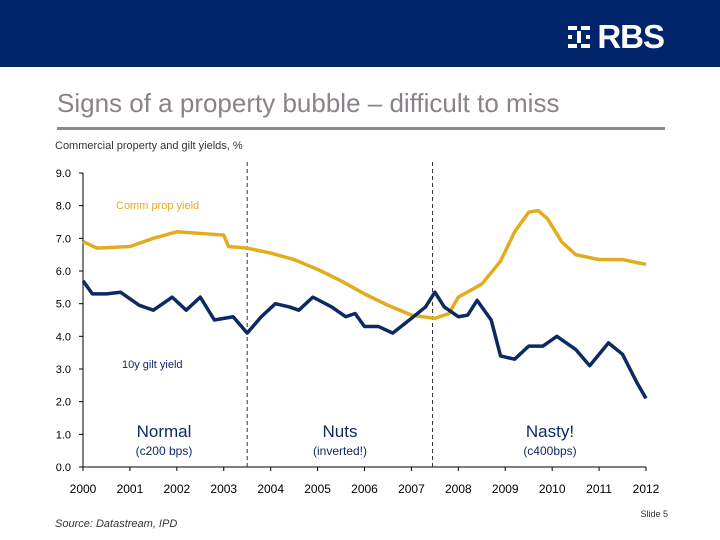 The image size is (720, 540). Describe the element at coordinates (164, 451) in the screenshot. I see `period-sublabel: (c200 bps)` at that location.